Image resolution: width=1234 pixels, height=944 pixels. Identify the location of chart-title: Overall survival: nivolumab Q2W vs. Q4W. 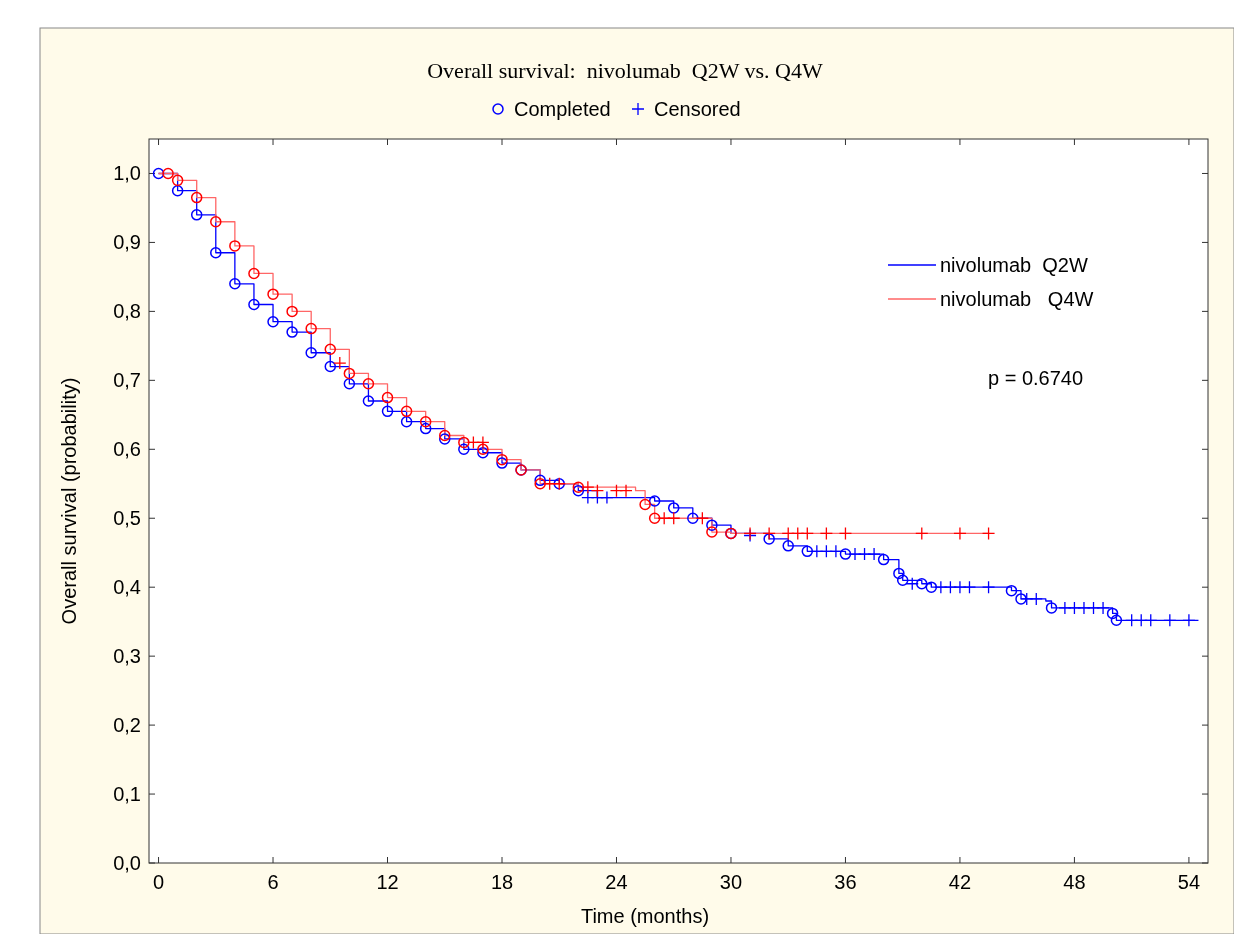
(625, 70).